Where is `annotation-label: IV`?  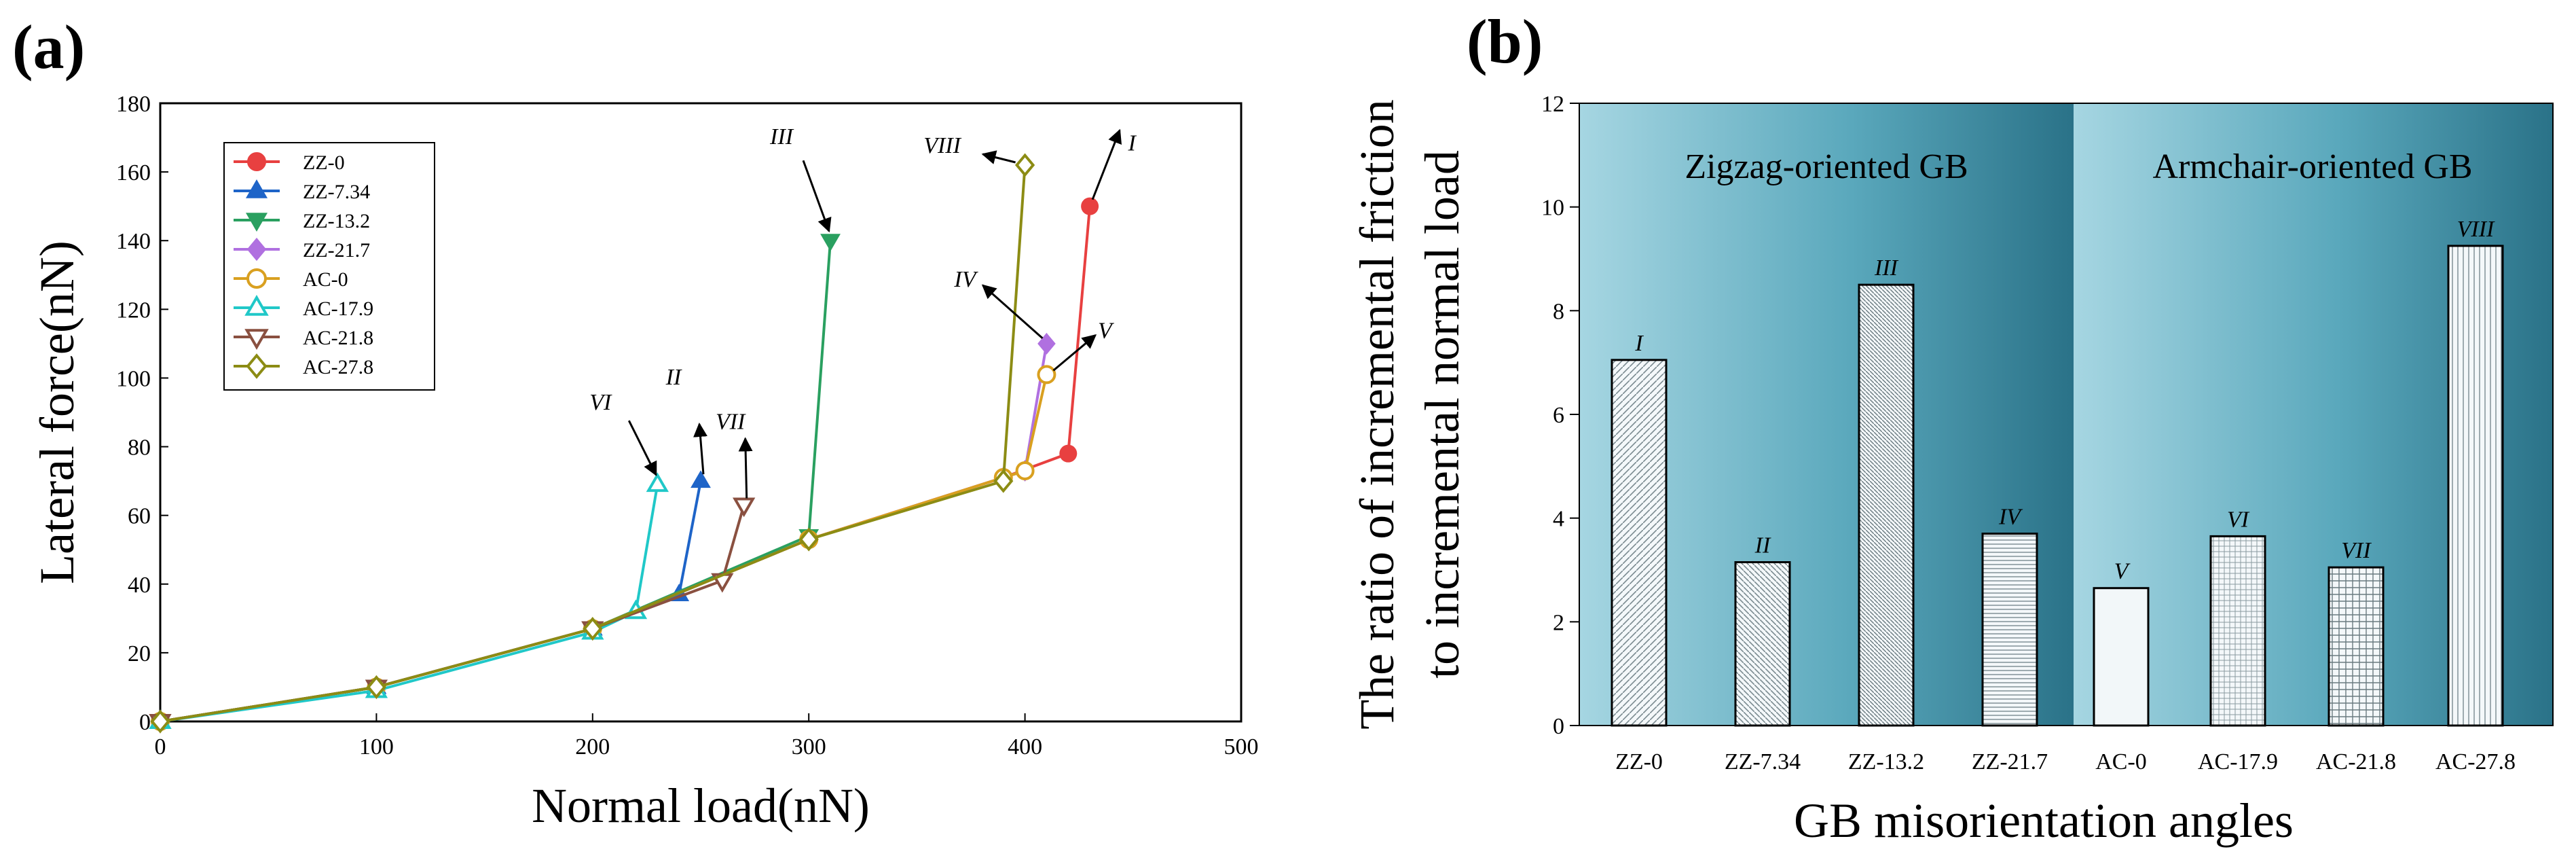 annotation-label: IV is located at coordinates (965, 279).